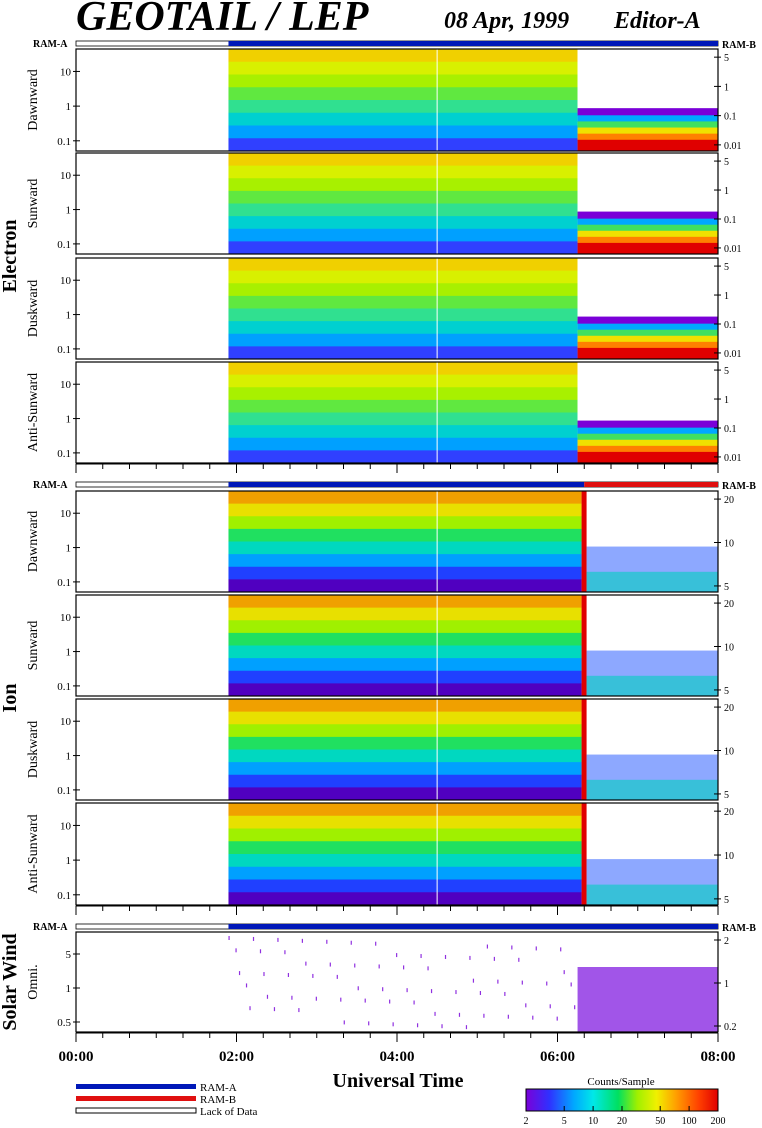 This screenshot has width=762, height=1128. I want to click on mode-label-right: RAM-B, so click(739, 45).